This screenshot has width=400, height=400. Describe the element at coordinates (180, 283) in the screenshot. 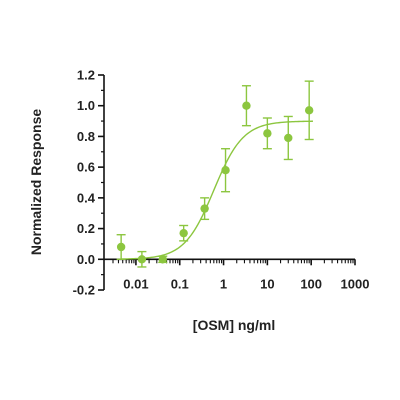

I see `x-tick-label: 0.1` at that location.